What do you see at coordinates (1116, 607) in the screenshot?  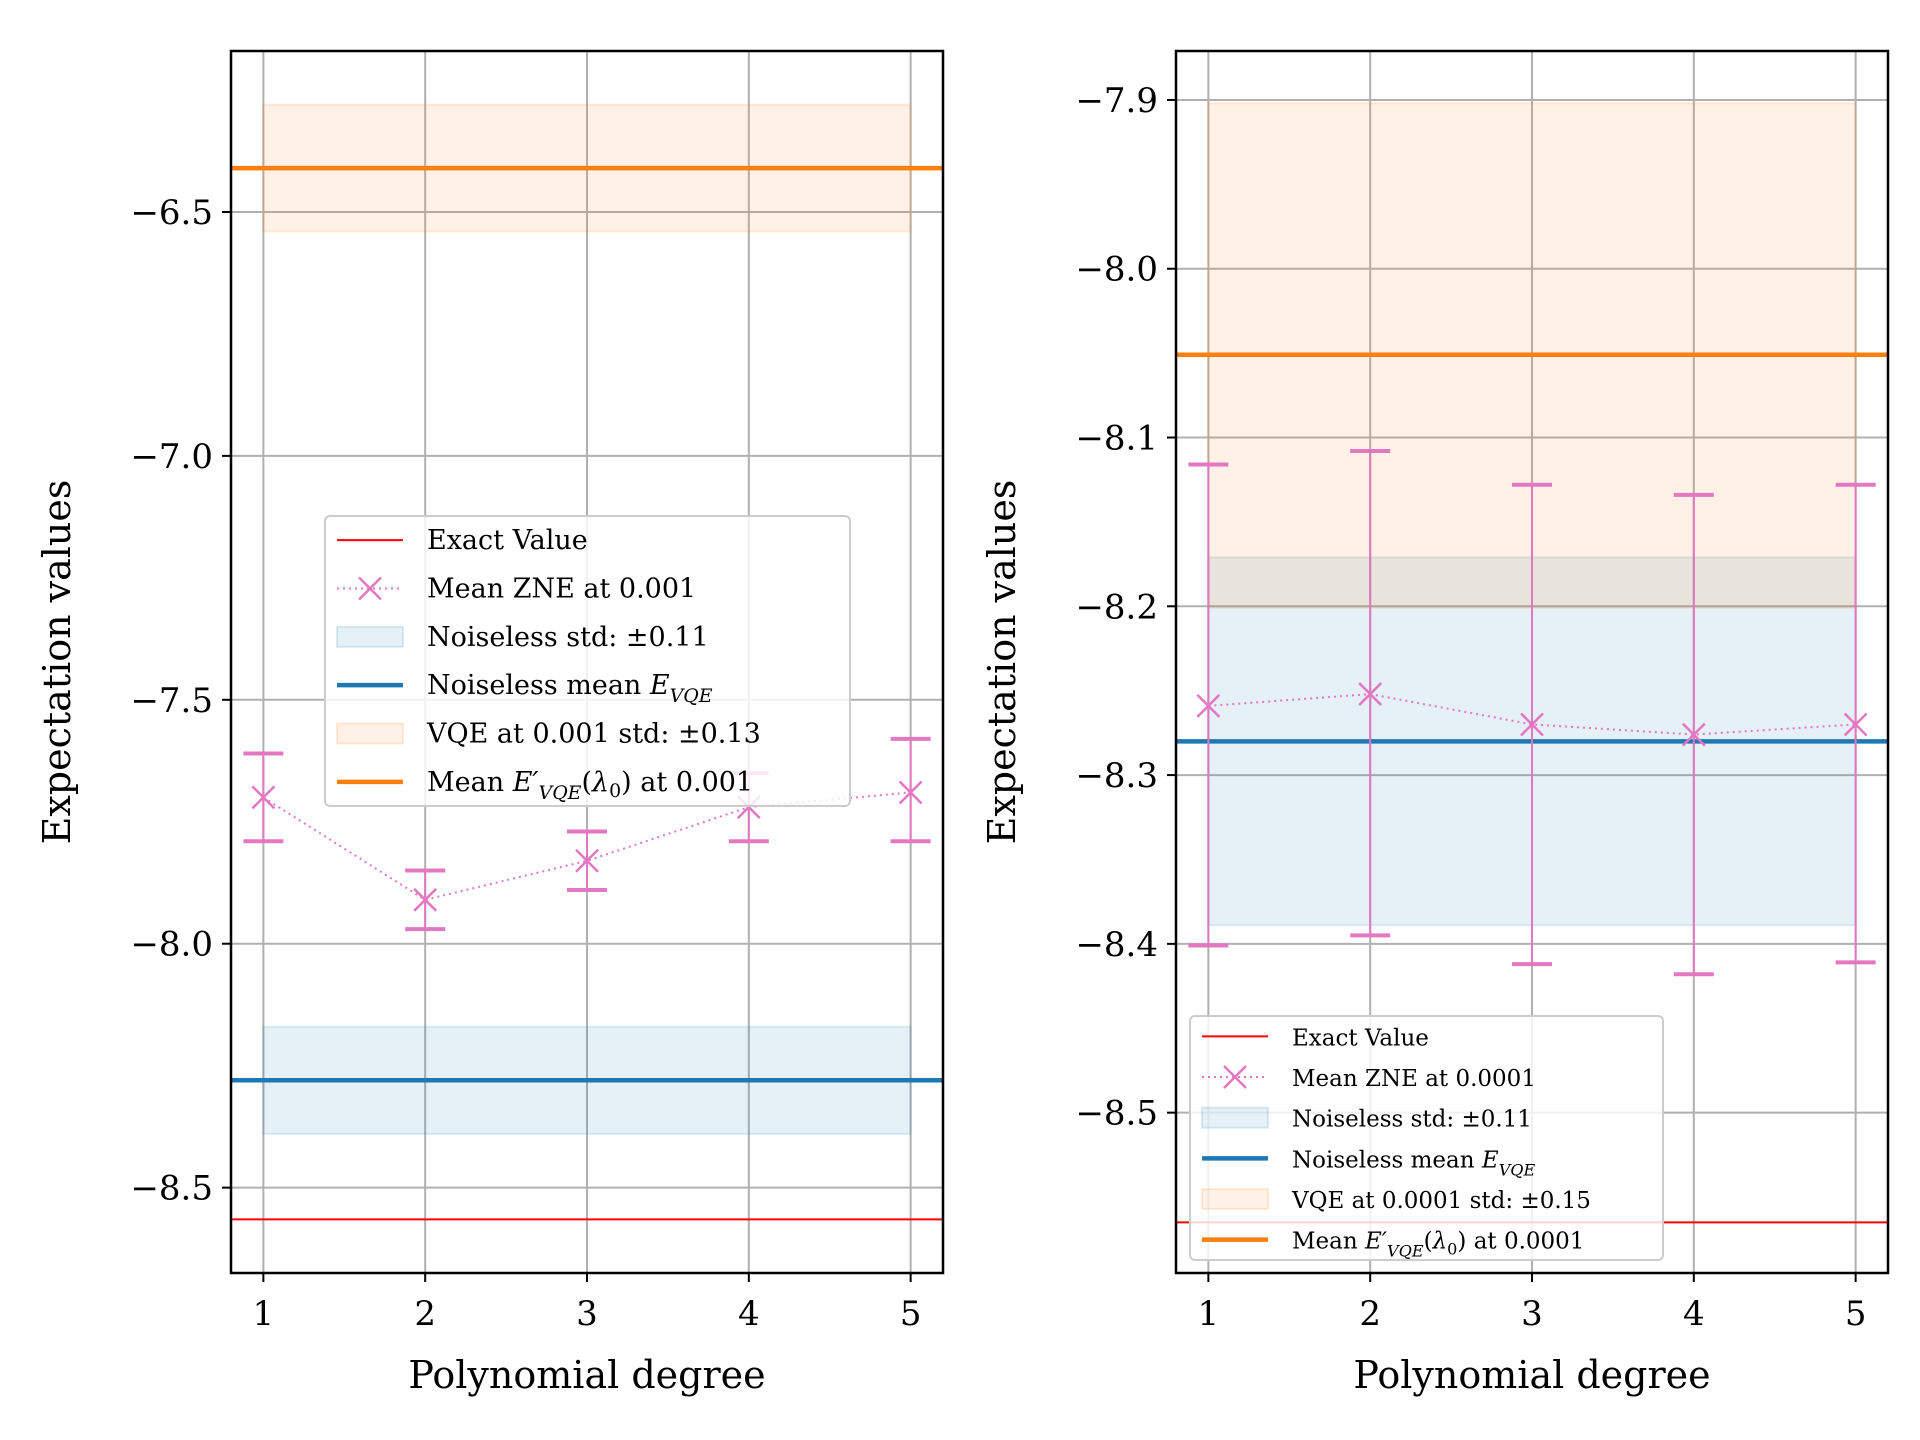 I see `y-tick-label: −8.2` at bounding box center [1116, 607].